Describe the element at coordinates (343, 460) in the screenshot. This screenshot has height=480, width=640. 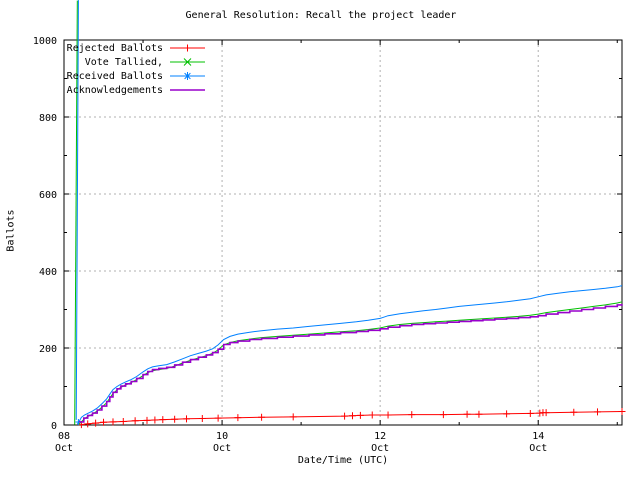
I see `x-axis-label: Date/Time (UTC)` at that location.